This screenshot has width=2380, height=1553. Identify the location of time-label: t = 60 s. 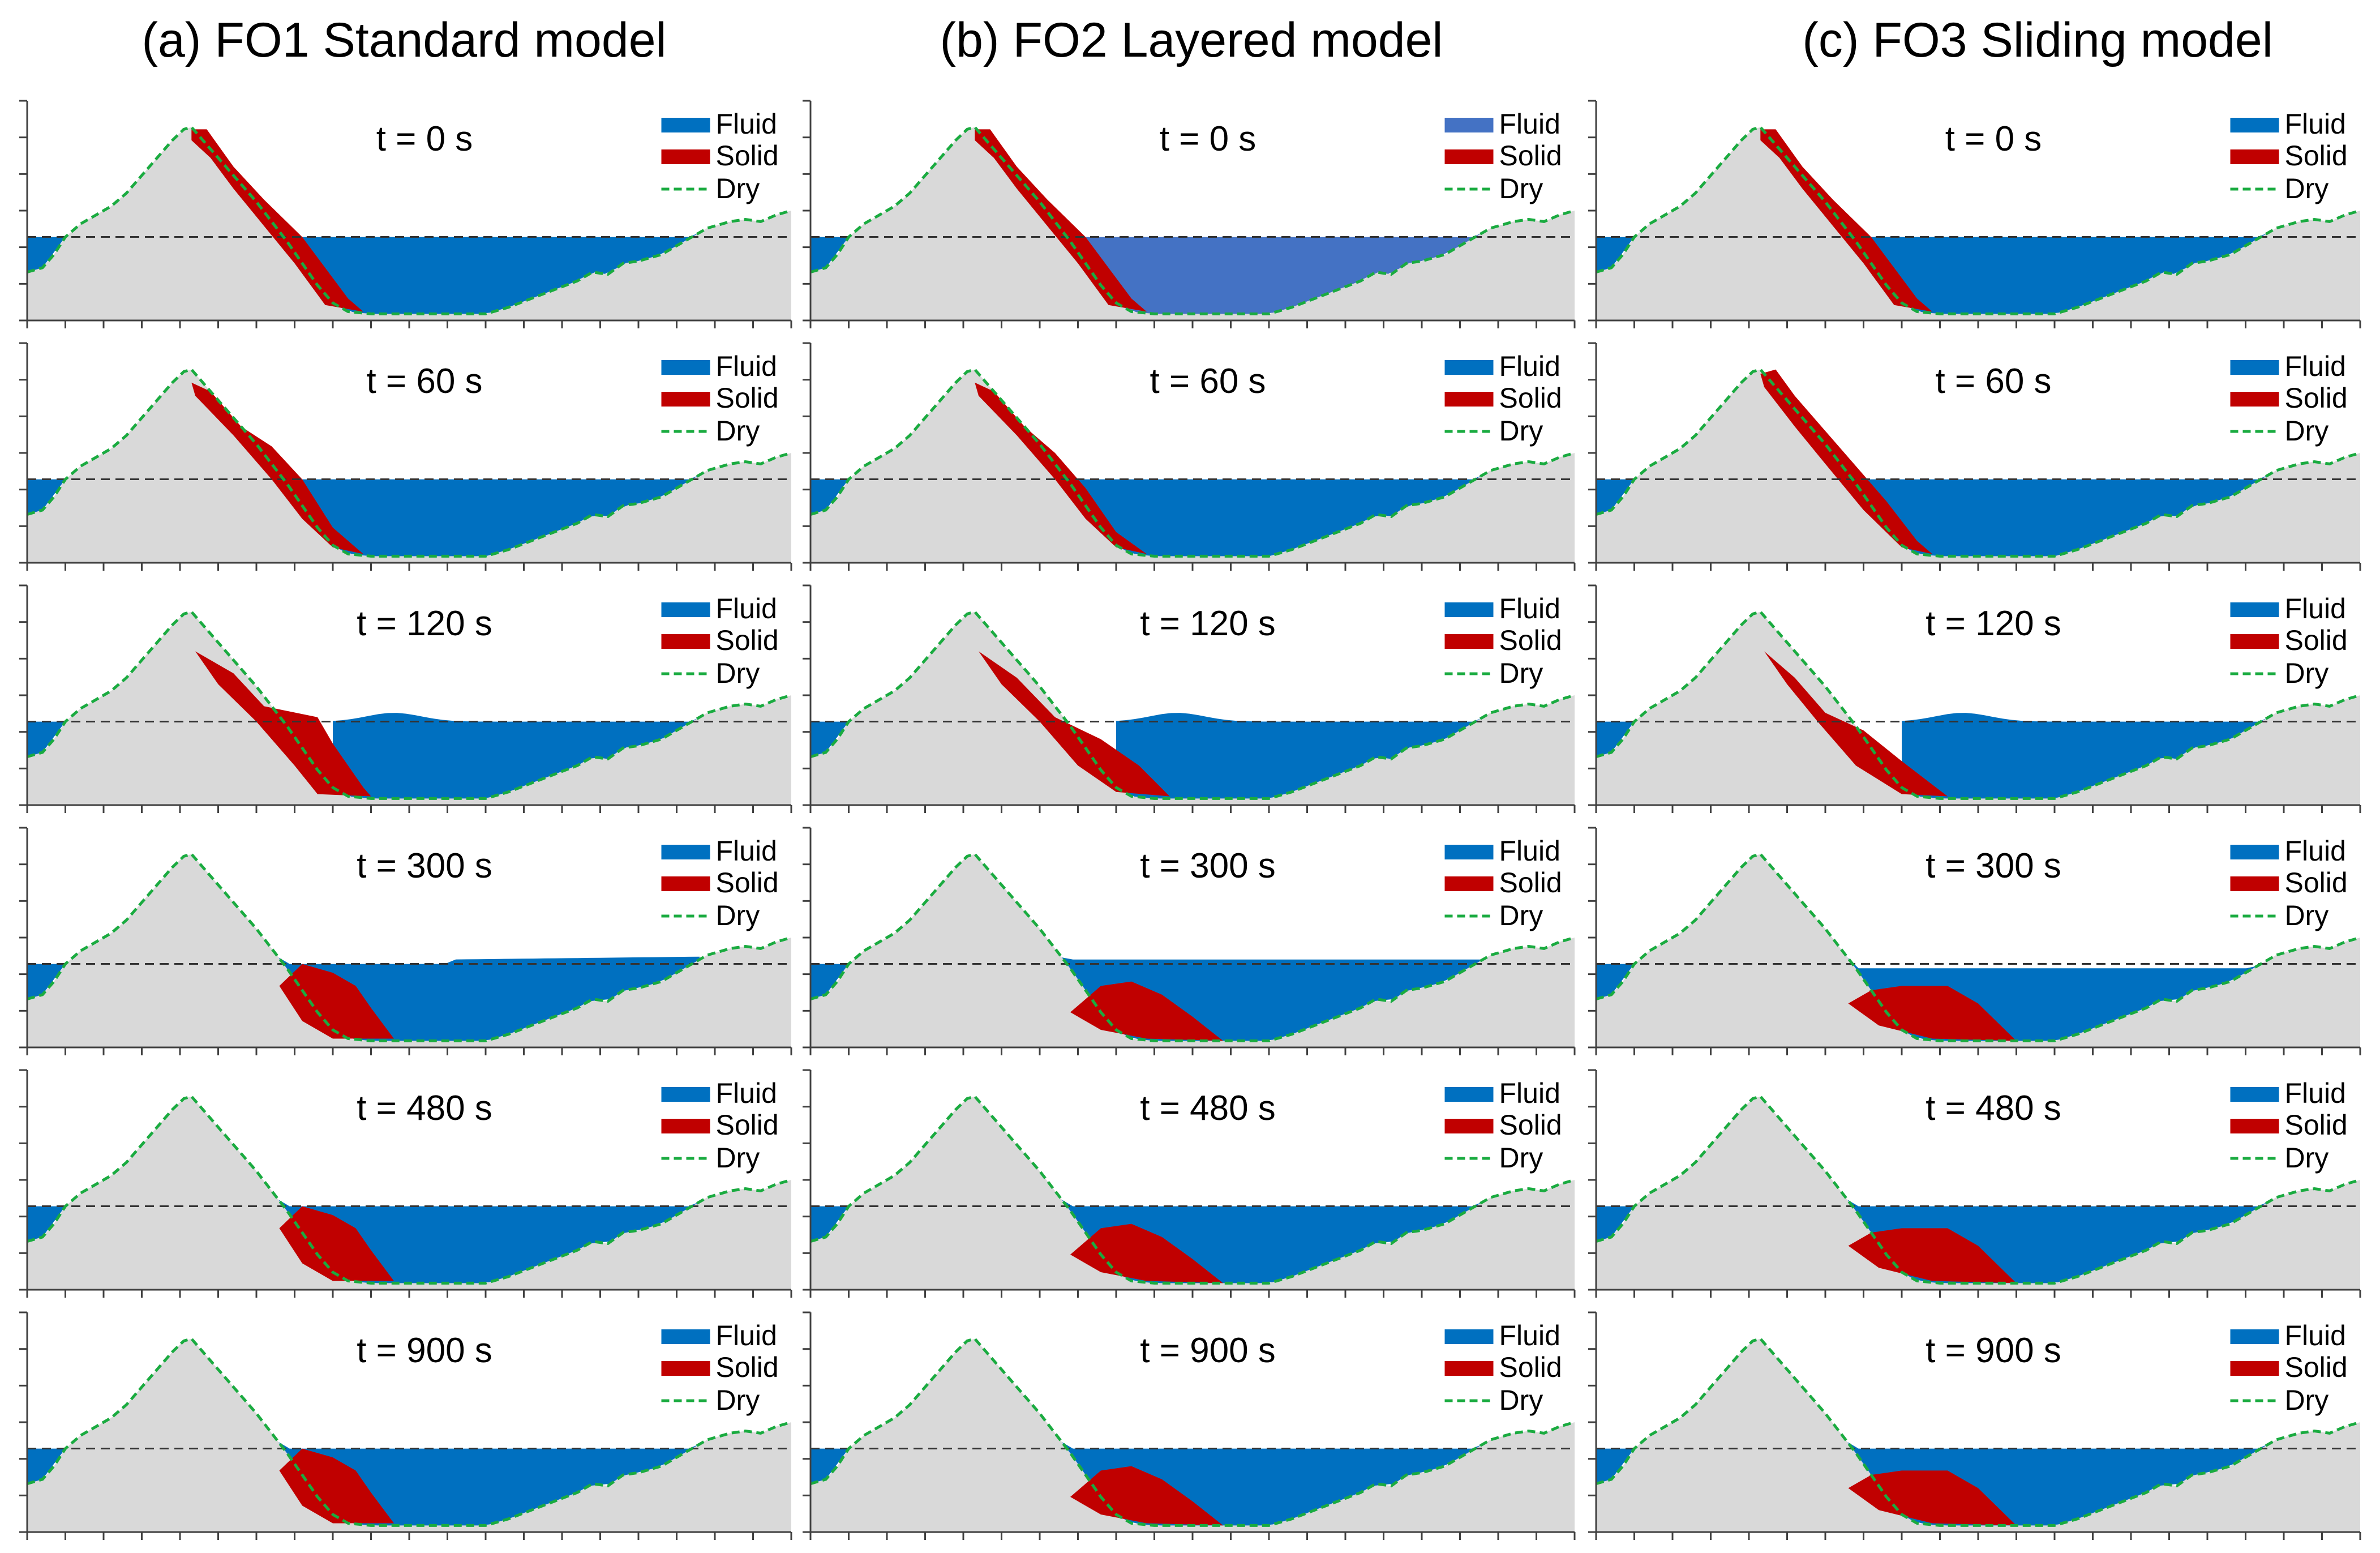
(1208, 382).